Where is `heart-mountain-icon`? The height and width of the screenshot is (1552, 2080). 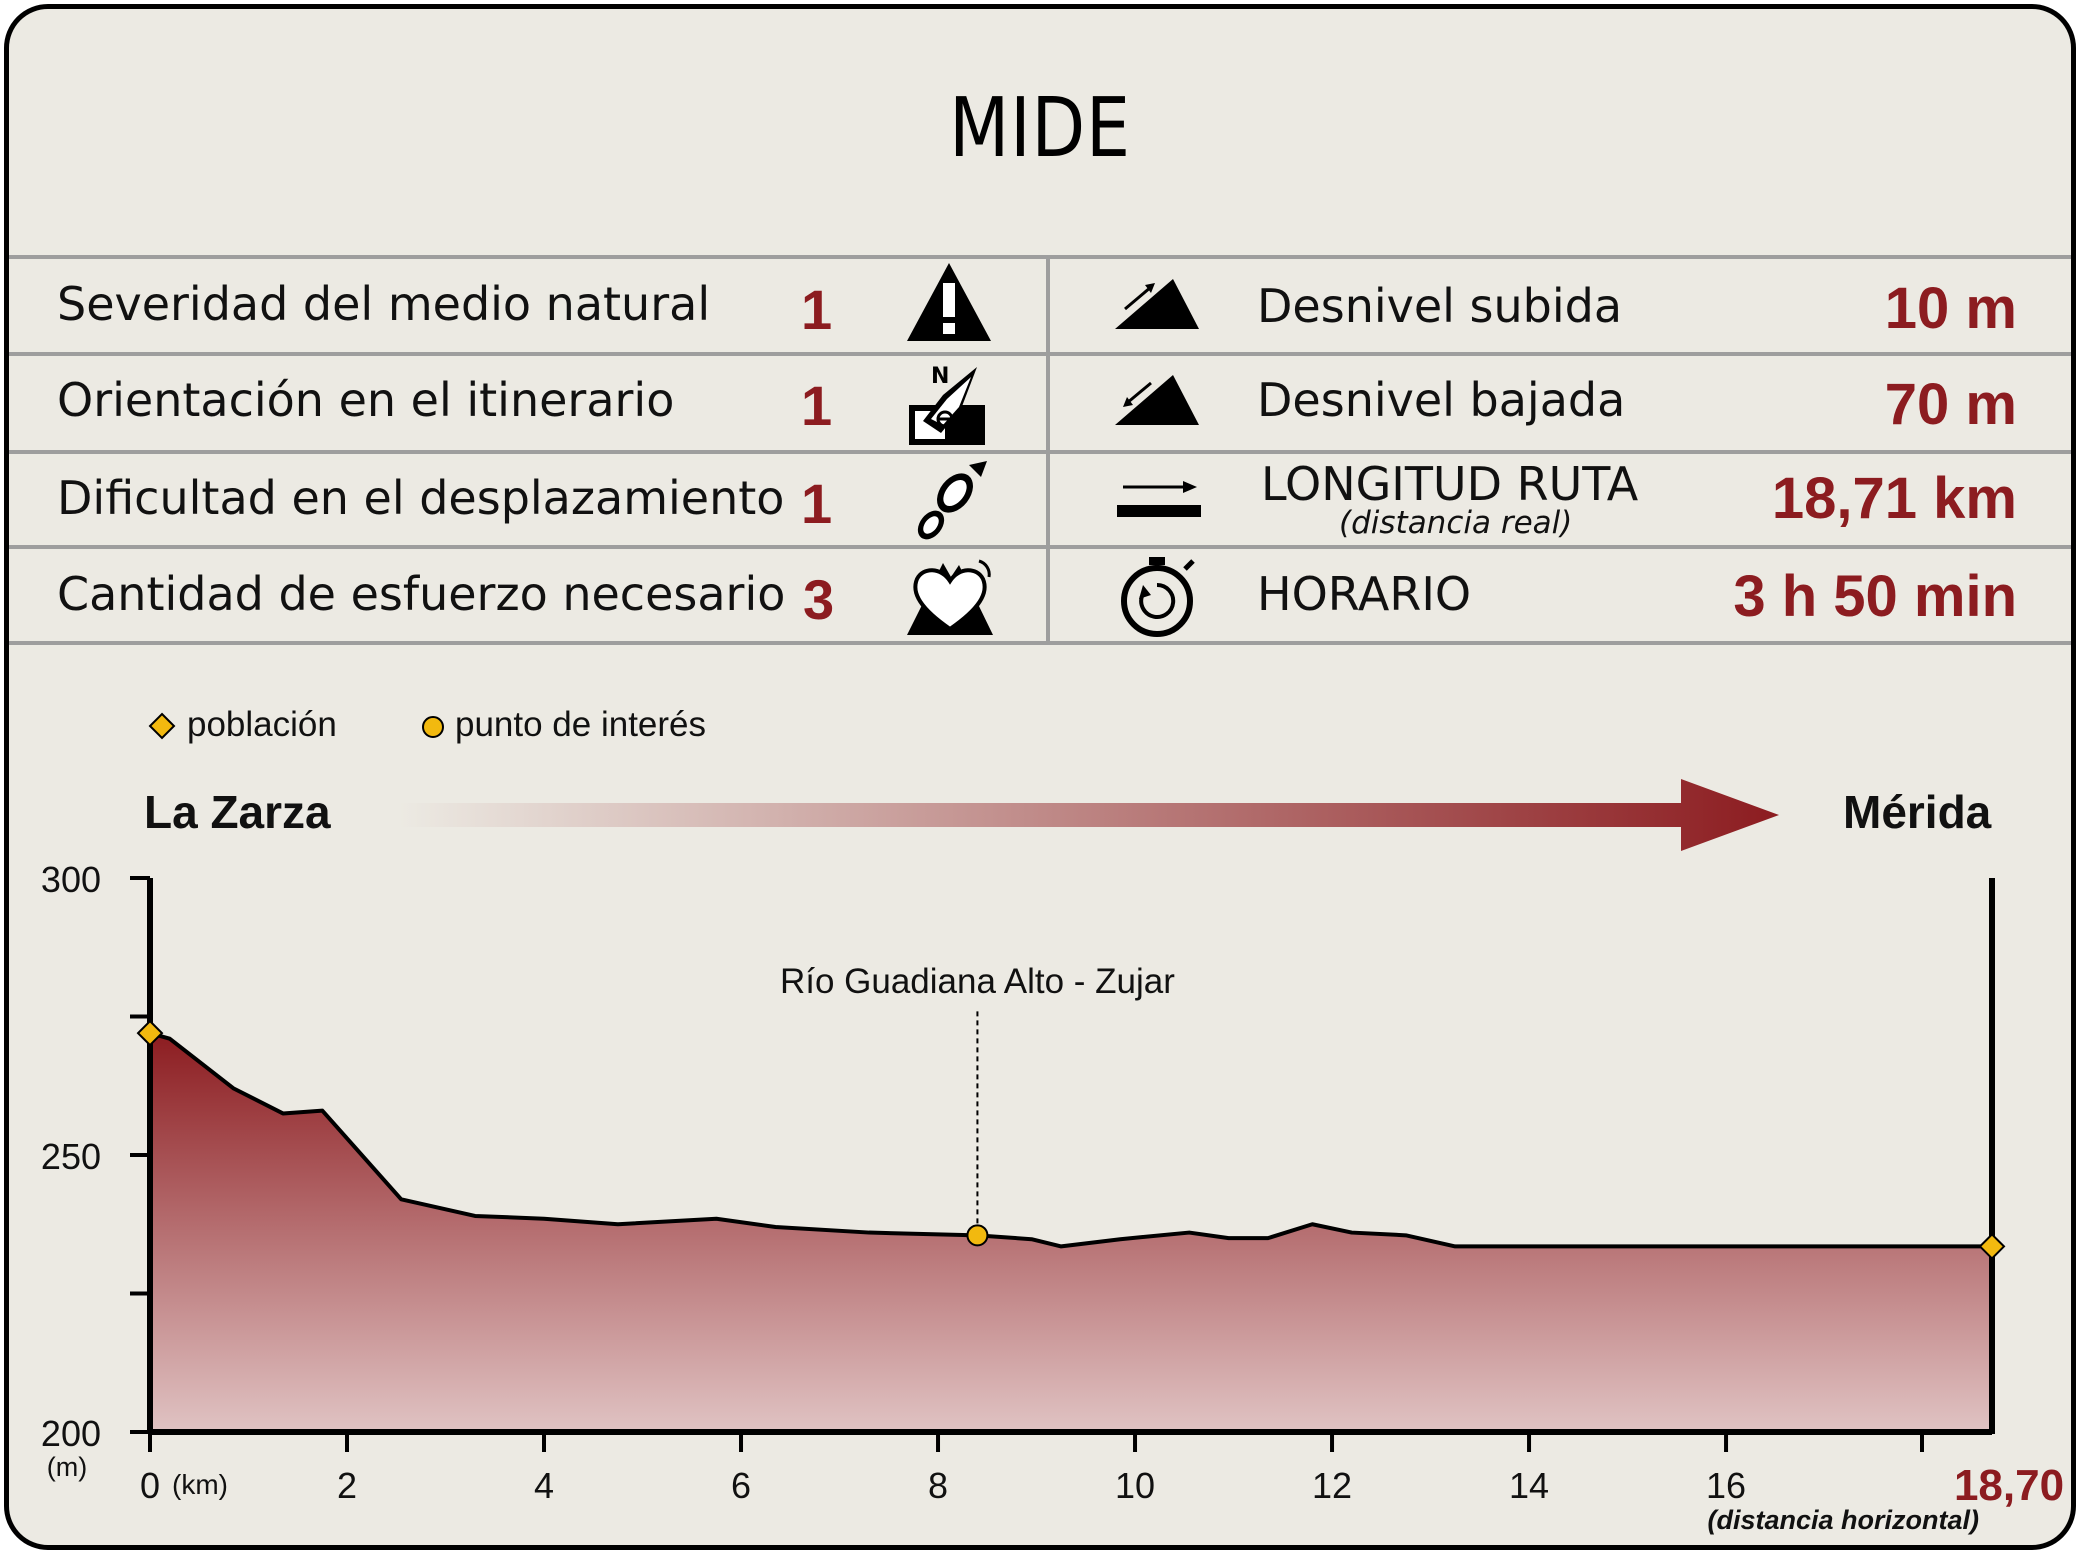 heart-mountain-icon is located at coordinates (950, 597).